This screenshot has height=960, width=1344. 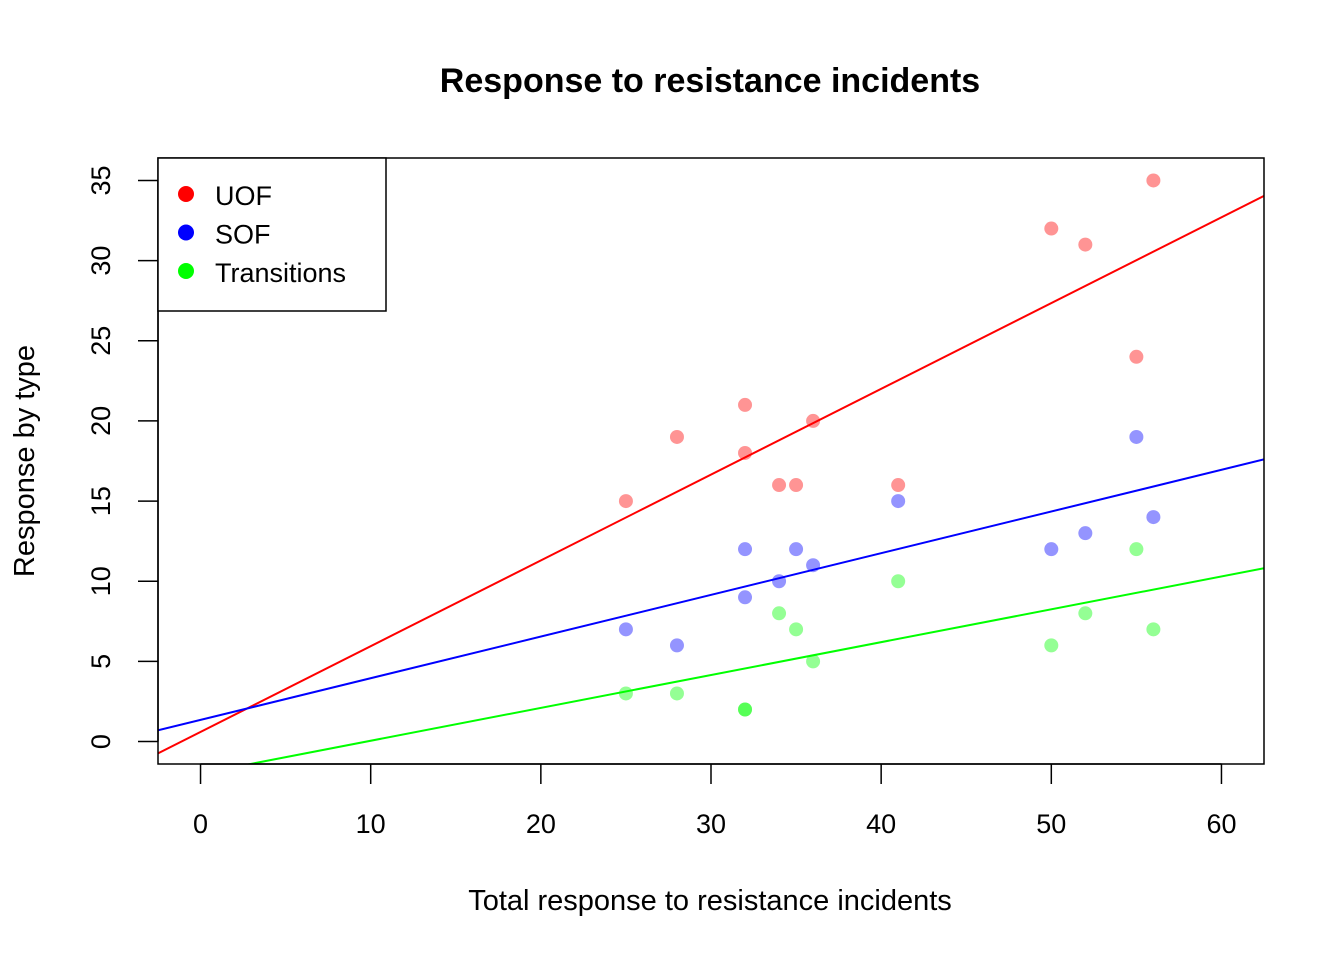 What do you see at coordinates (101, 261) in the screenshot?
I see `y-tick-label: 30` at bounding box center [101, 261].